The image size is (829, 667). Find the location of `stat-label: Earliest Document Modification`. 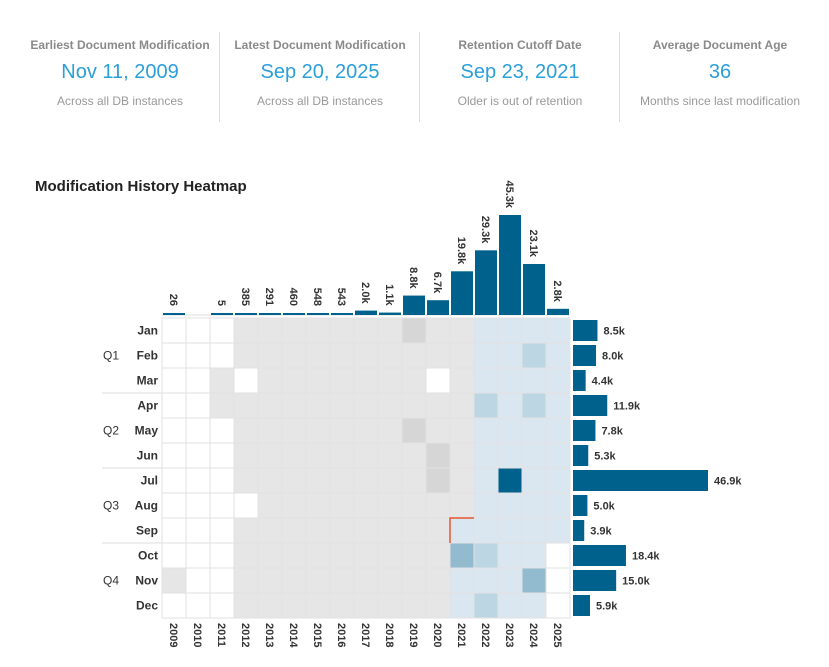

stat-label: Earliest Document Modification is located at coordinates (120, 45).